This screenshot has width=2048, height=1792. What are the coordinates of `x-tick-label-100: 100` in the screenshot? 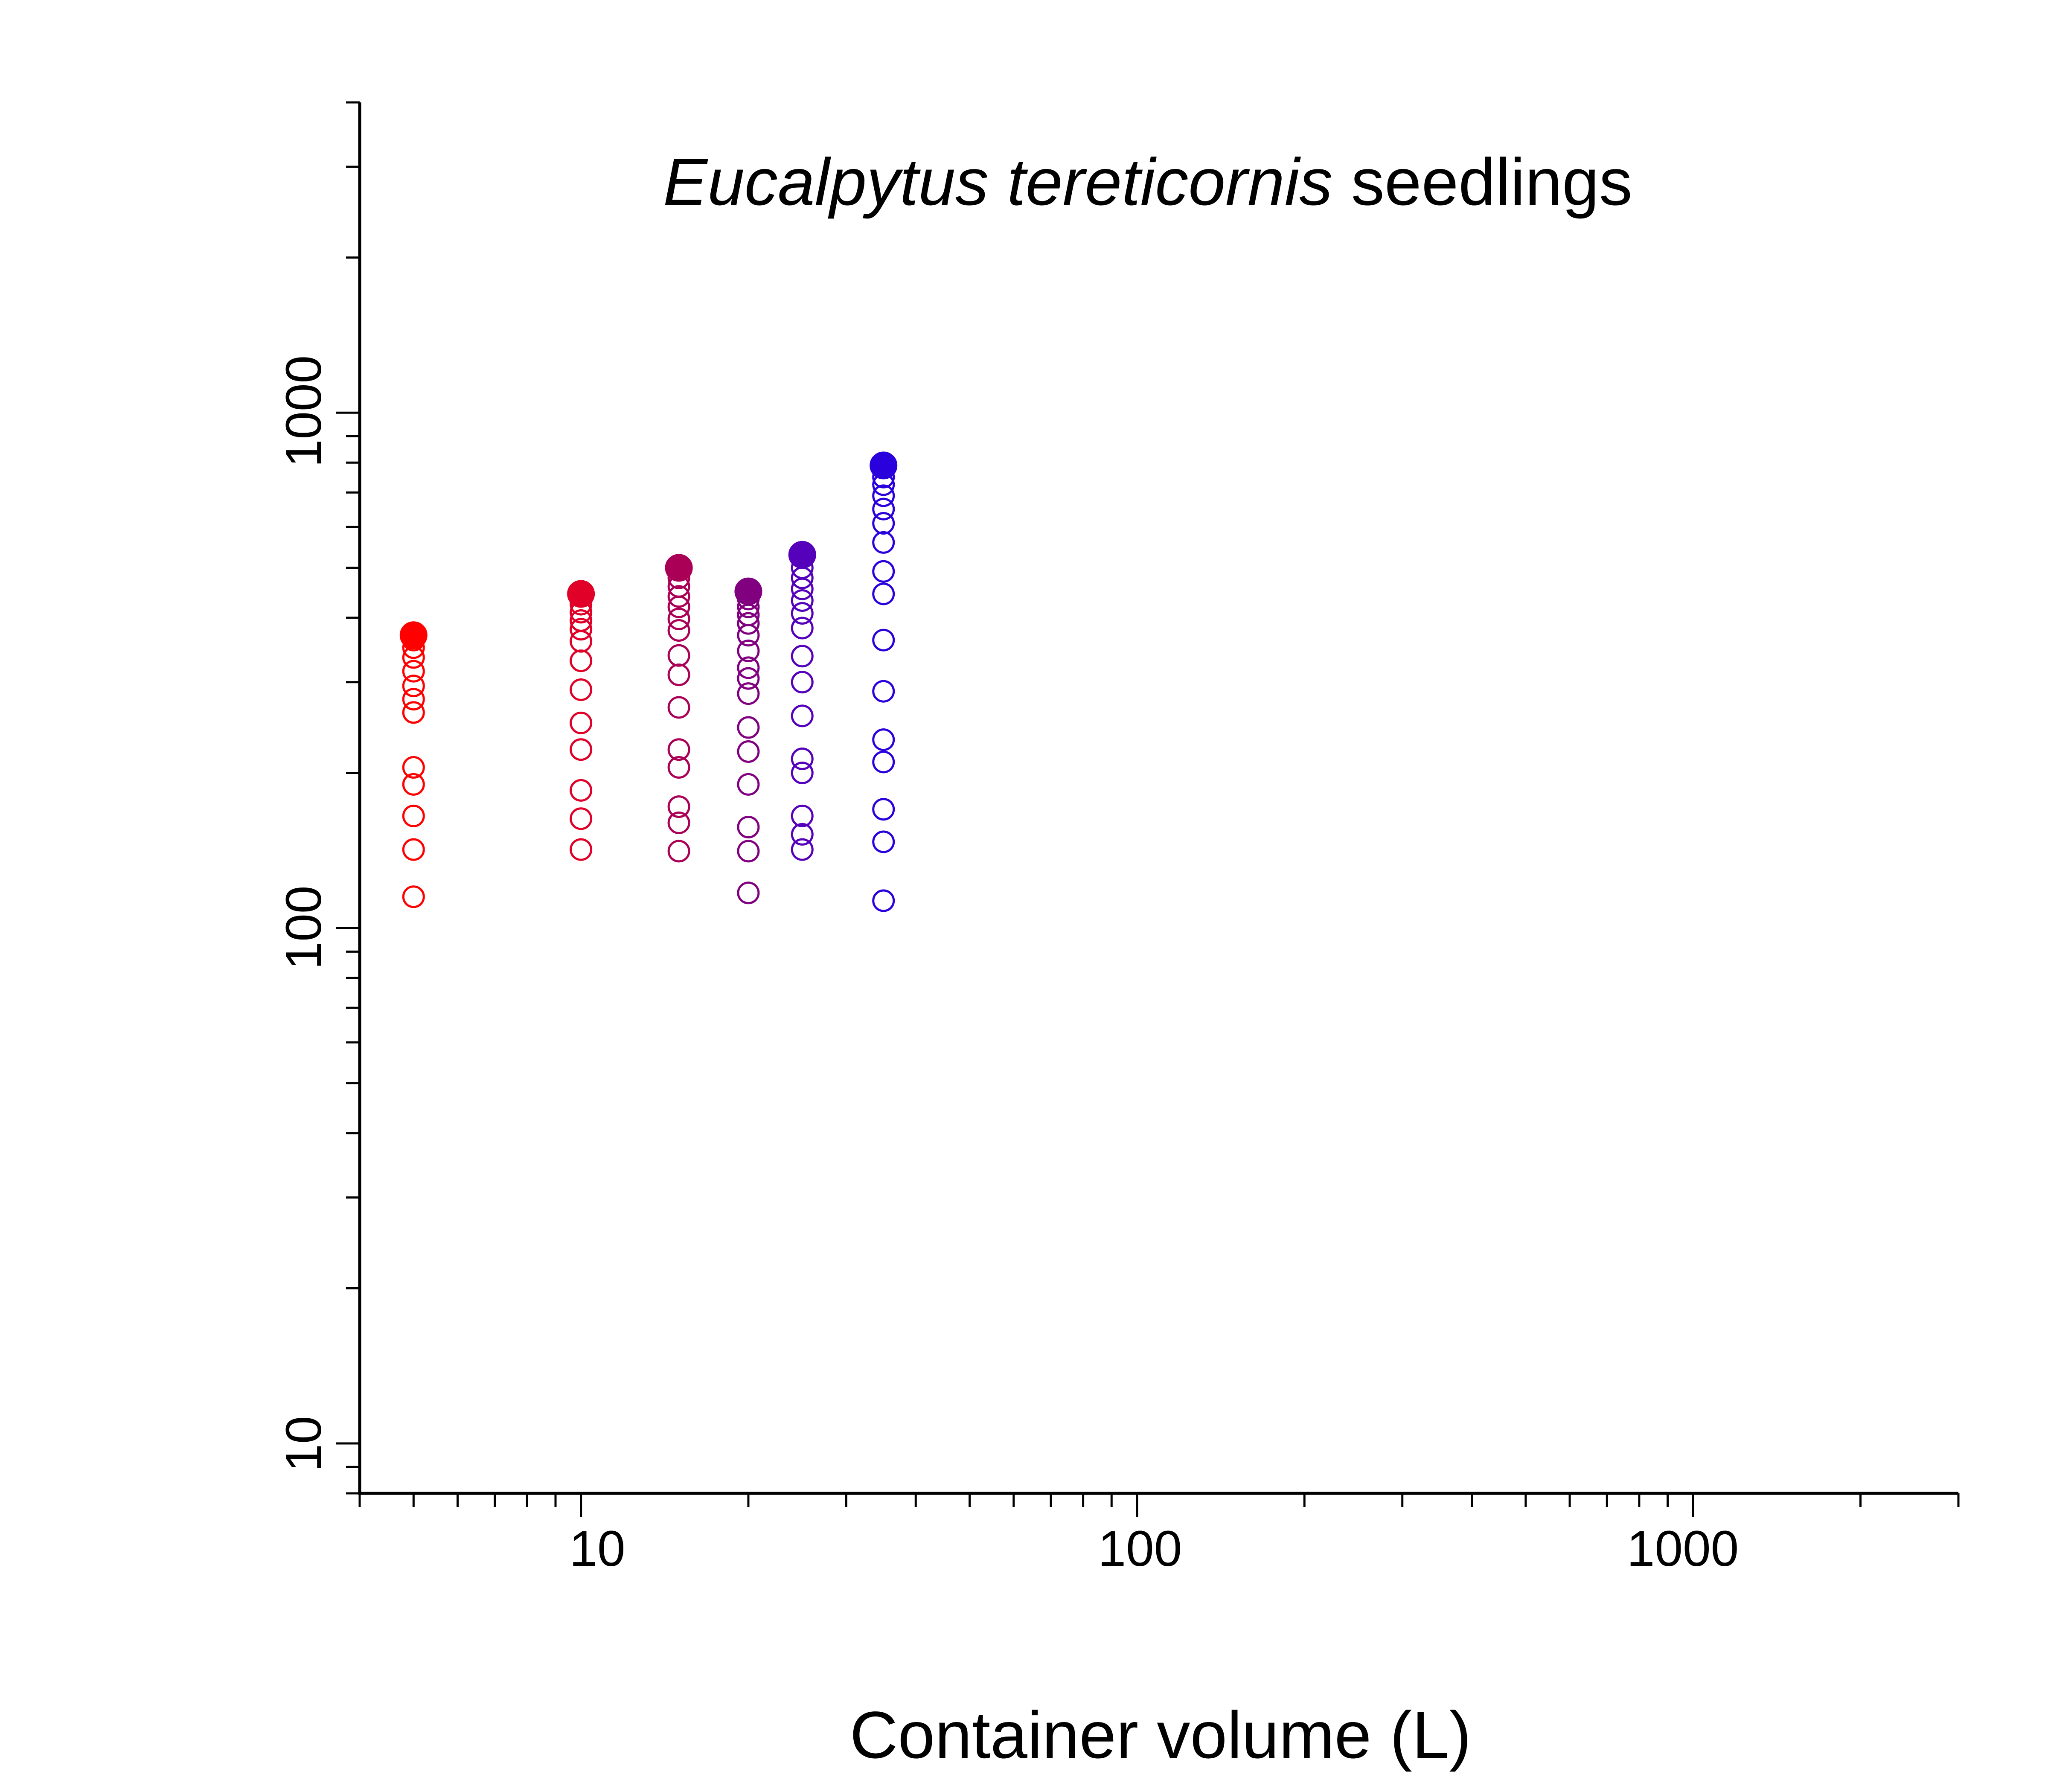 It's located at (1140, 1549).